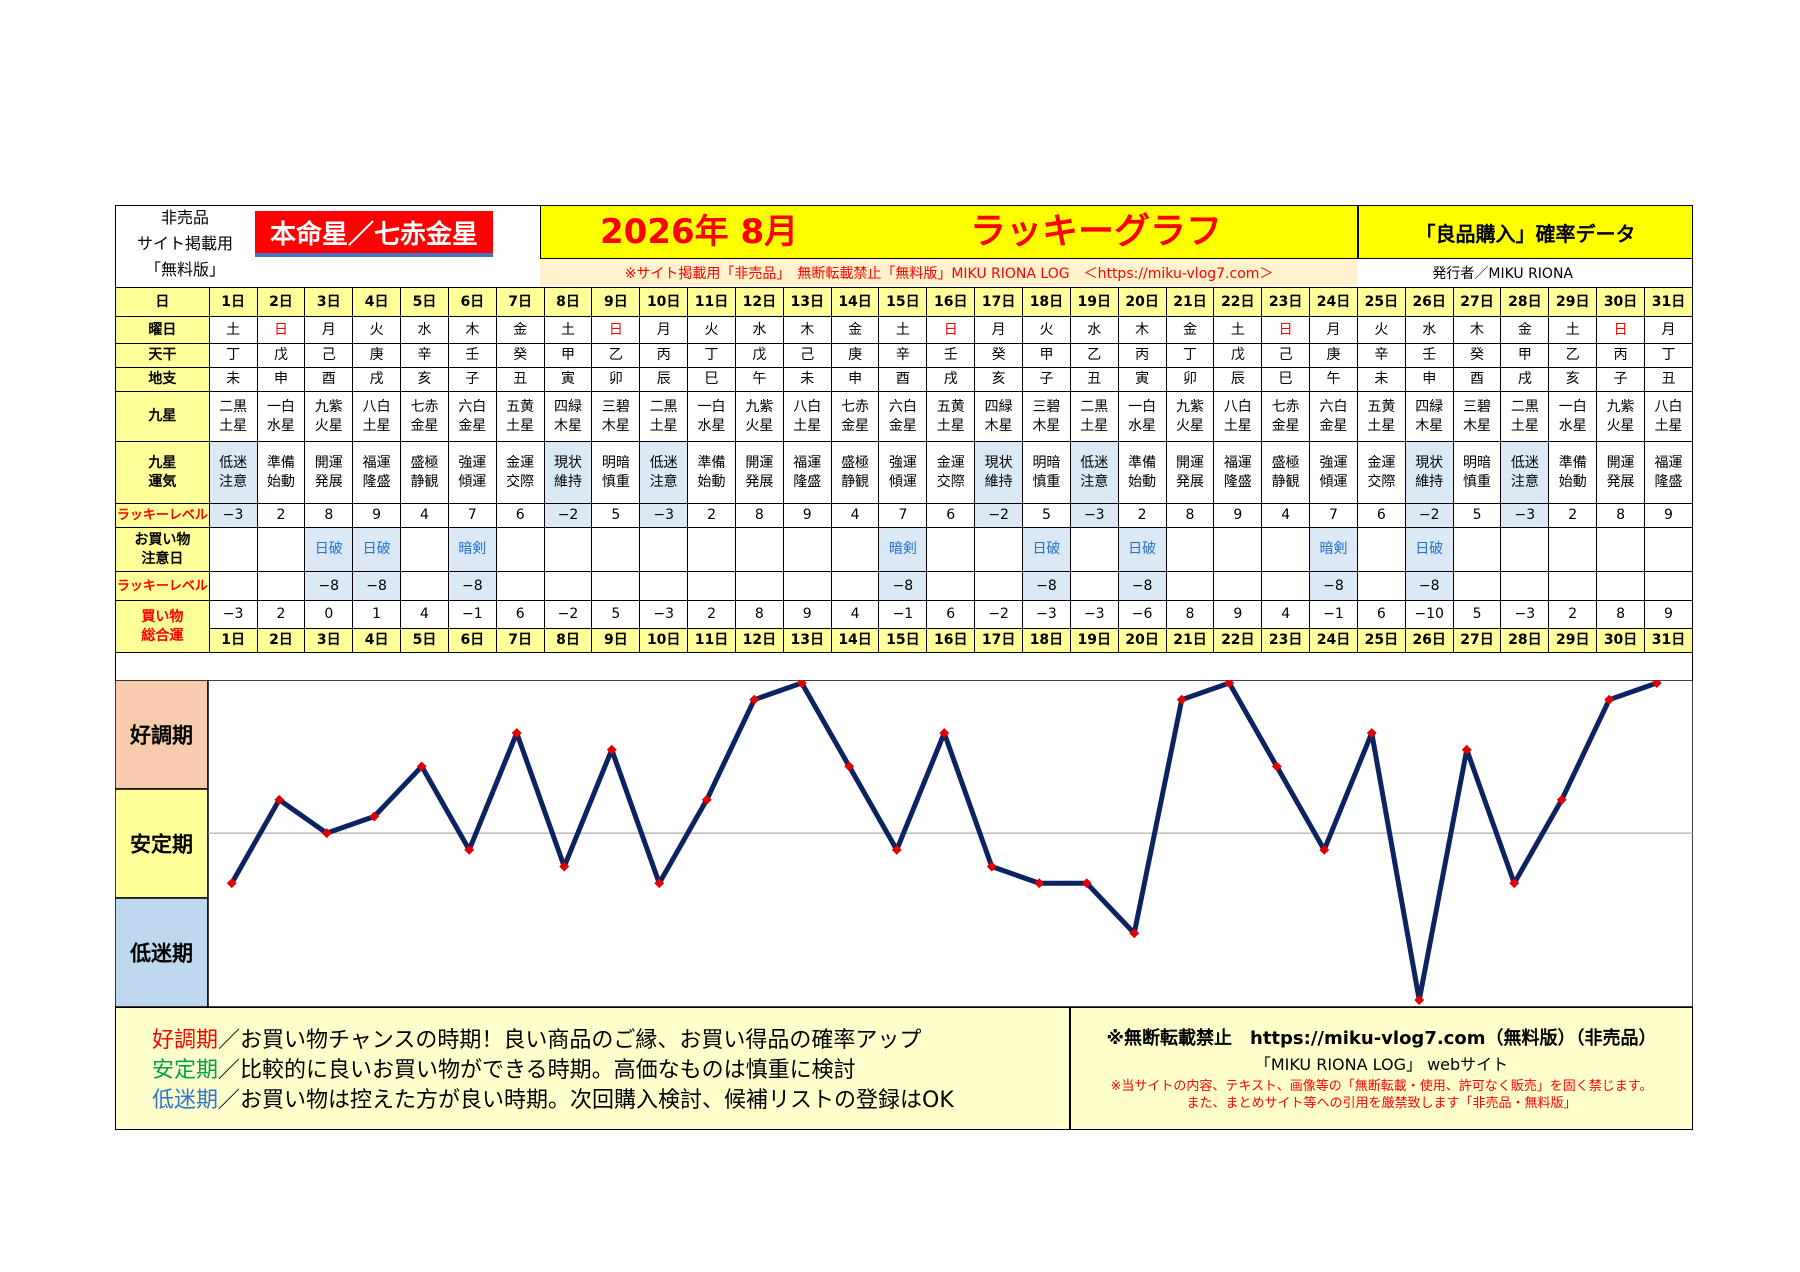 Image resolution: width=1800 pixels, height=1272 pixels. What do you see at coordinates (1668, 355) in the screenshot?
I see `stem-cell: 丁` at bounding box center [1668, 355].